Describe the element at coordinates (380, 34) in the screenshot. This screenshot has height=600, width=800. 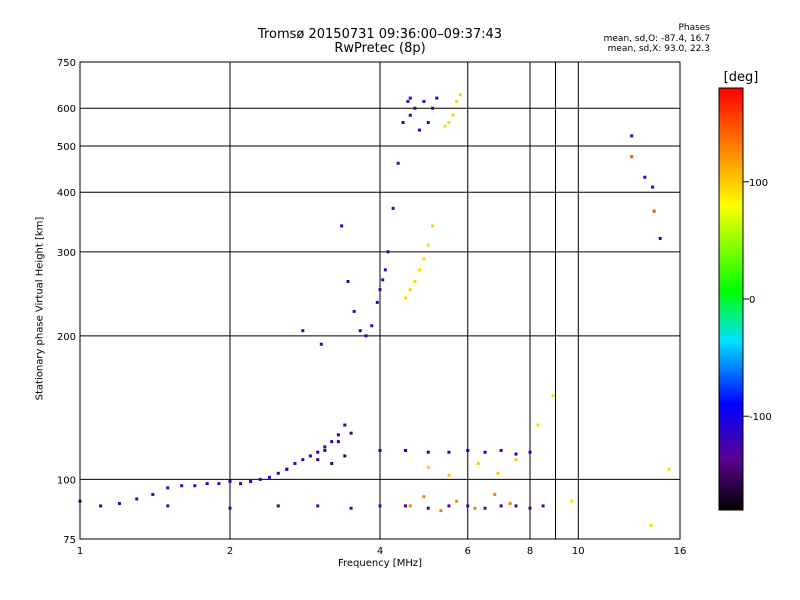
I see `chart-title: Tromsø 20150731 09:36:00–09:37:43` at that location.